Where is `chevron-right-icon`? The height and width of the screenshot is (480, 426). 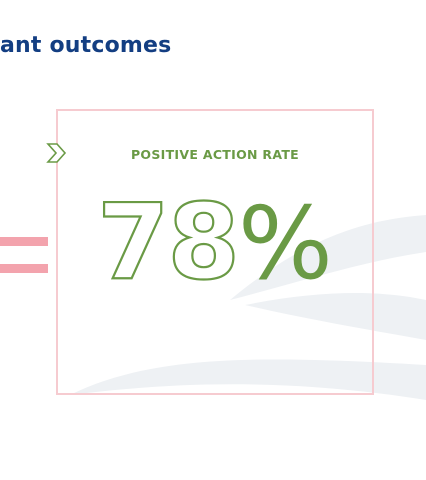
chevron-right-icon is located at coordinates (56, 153).